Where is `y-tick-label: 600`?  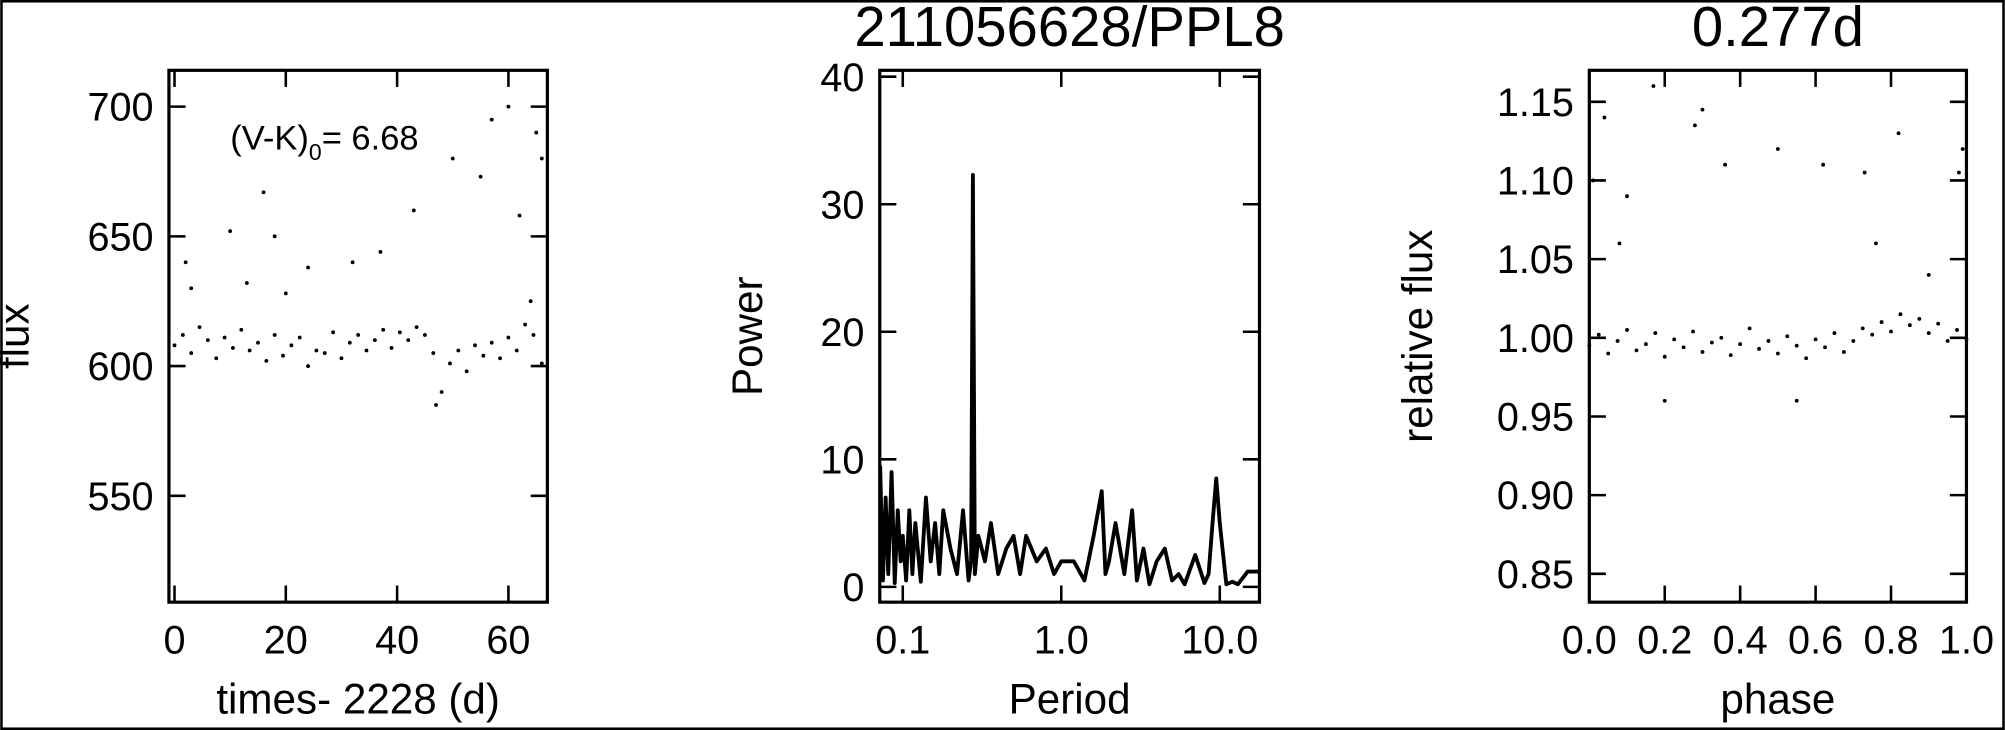 y-tick-label: 600 is located at coordinates (120, 367).